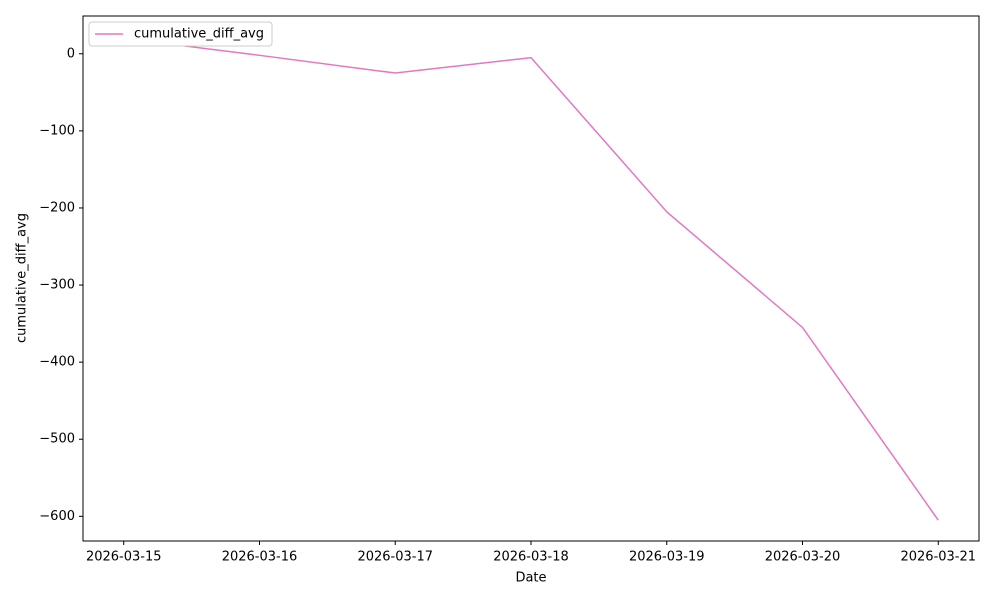 Image resolution: width=1000 pixels, height=600 pixels. What do you see at coordinates (667, 557) in the screenshot?
I see `x-tick-label: 2026-03-19` at bounding box center [667, 557].